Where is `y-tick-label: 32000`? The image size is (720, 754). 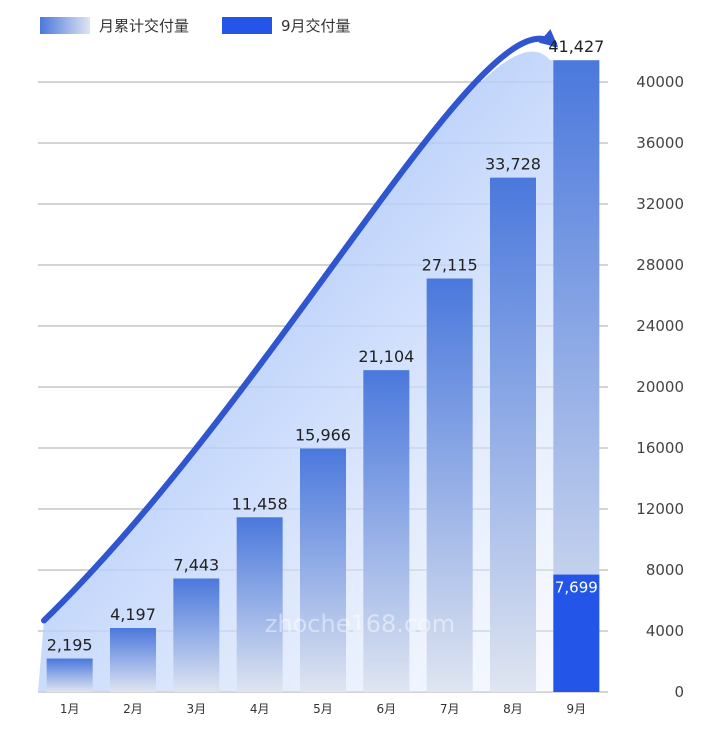
y-tick-label: 32000 is located at coordinates (660, 204).